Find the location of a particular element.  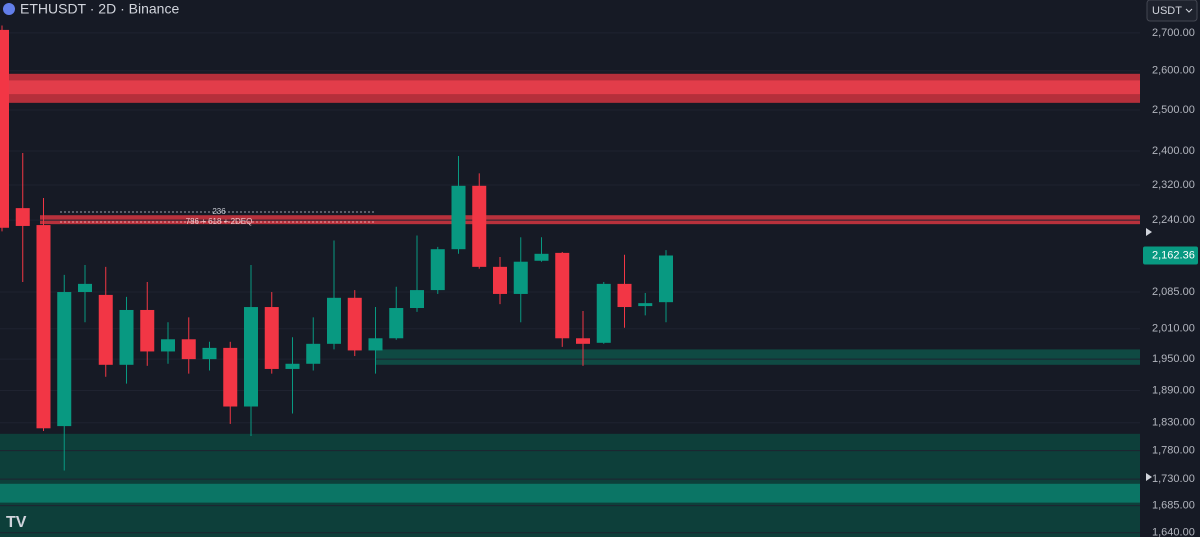

logo: TV is located at coordinates (16, 522).